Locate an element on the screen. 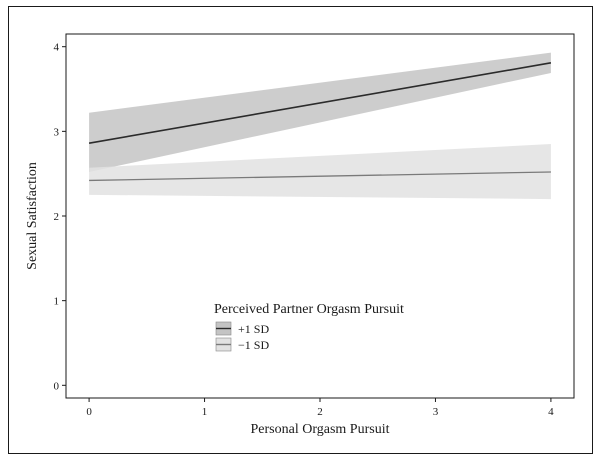 This screenshot has height=466, width=603. legend-label: −1 SD is located at coordinates (253, 345).